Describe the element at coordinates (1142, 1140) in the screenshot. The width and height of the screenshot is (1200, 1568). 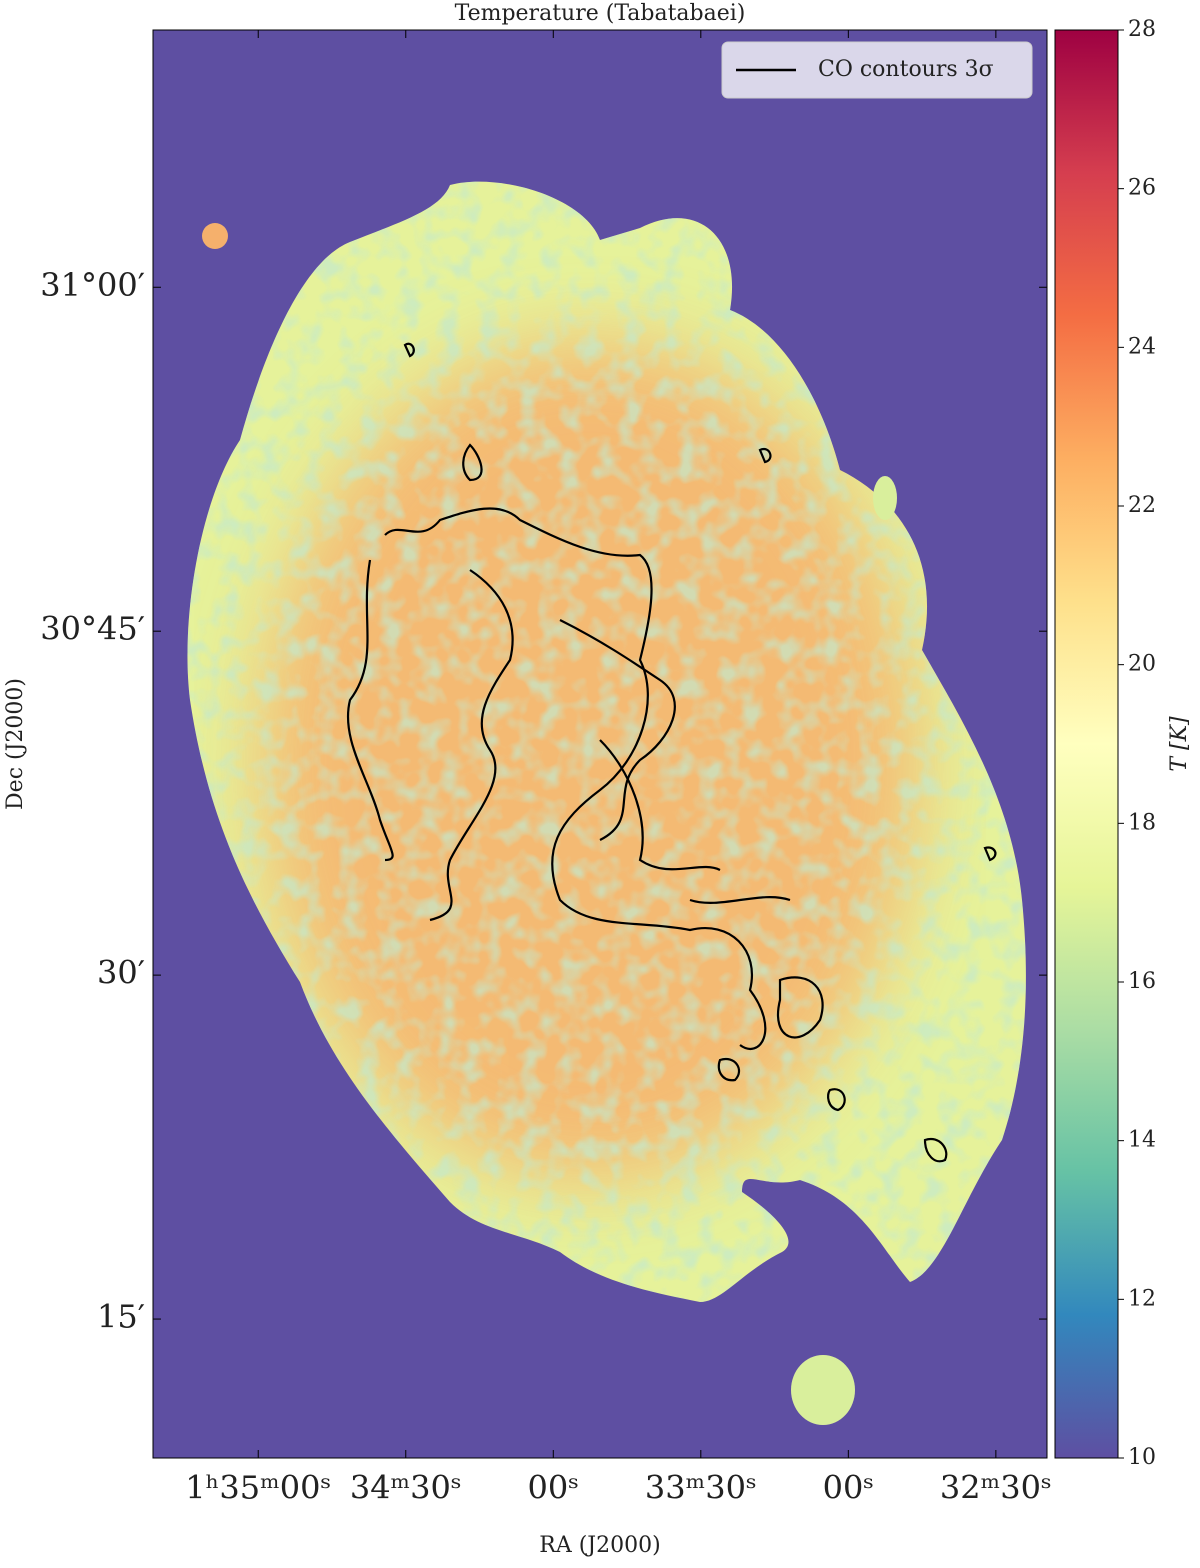
I see `colorbar-tick-label: 14` at that location.